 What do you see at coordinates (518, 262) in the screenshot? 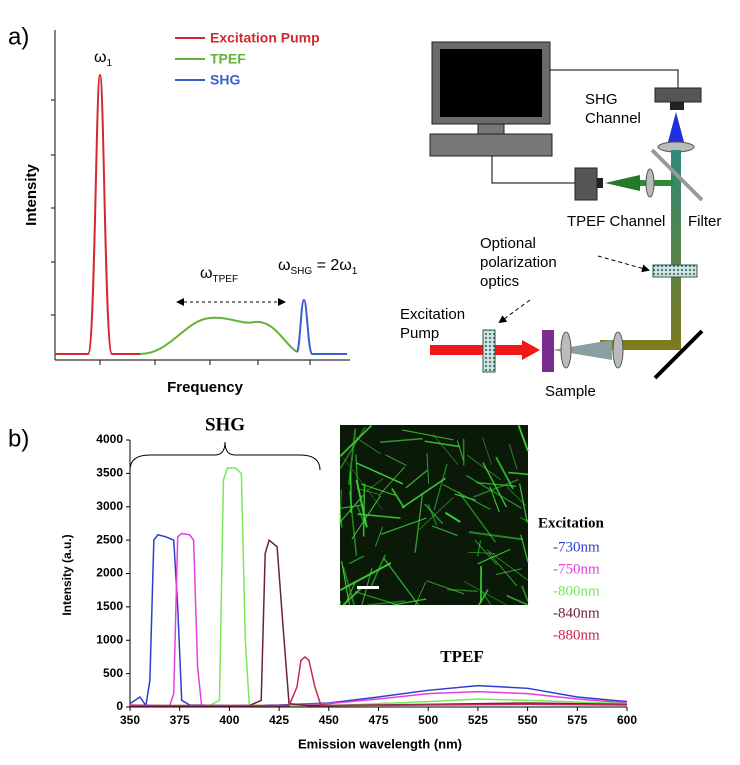
I see `polarization-label: polarization` at bounding box center [518, 262].